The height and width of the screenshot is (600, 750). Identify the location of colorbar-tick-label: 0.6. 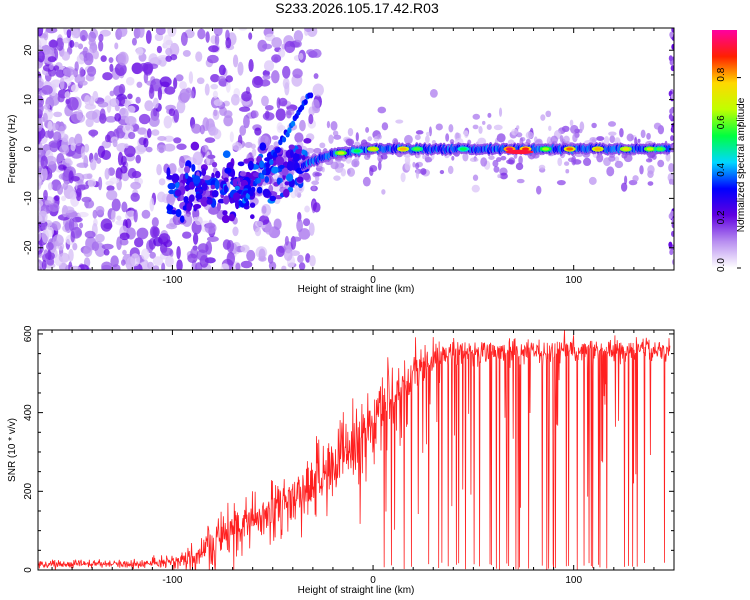
(721, 122).